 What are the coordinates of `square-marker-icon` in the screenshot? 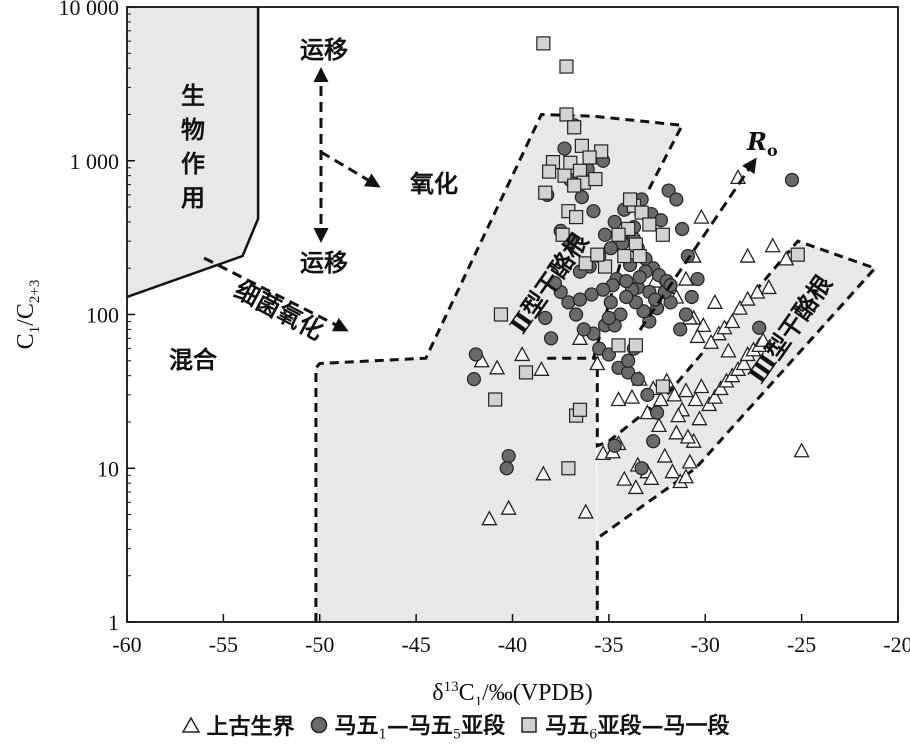 It's located at (529, 725).